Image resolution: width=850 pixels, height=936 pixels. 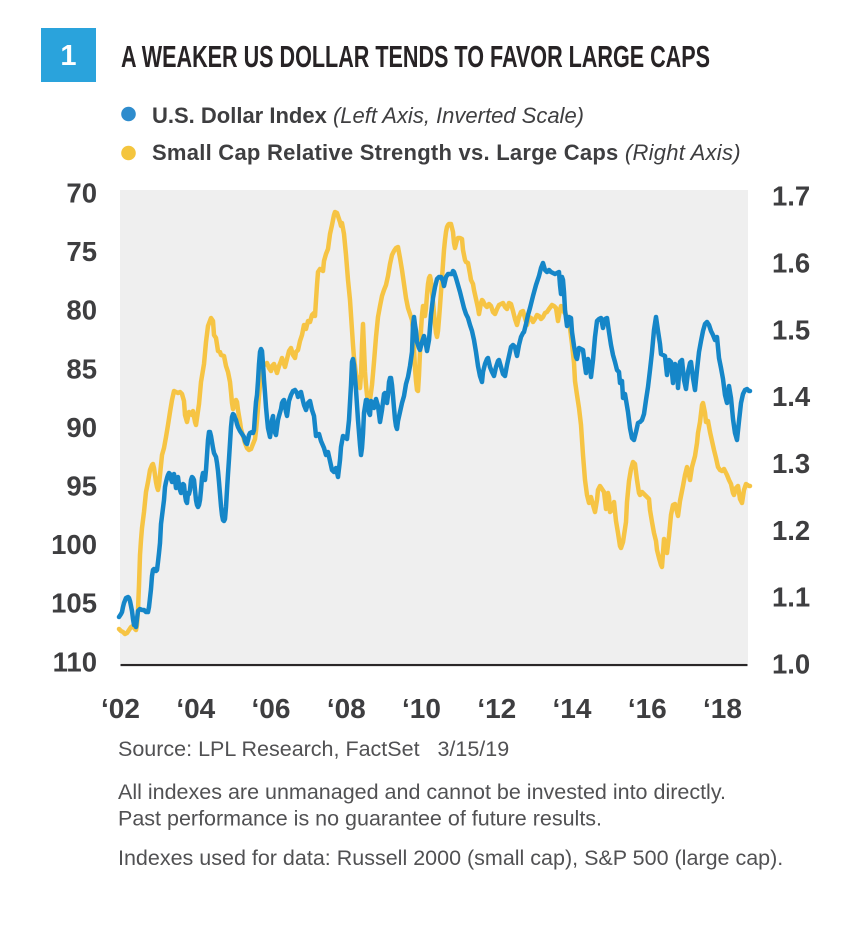 What do you see at coordinates (74, 544) in the screenshot?
I see `svg-text: 100` at bounding box center [74, 544].